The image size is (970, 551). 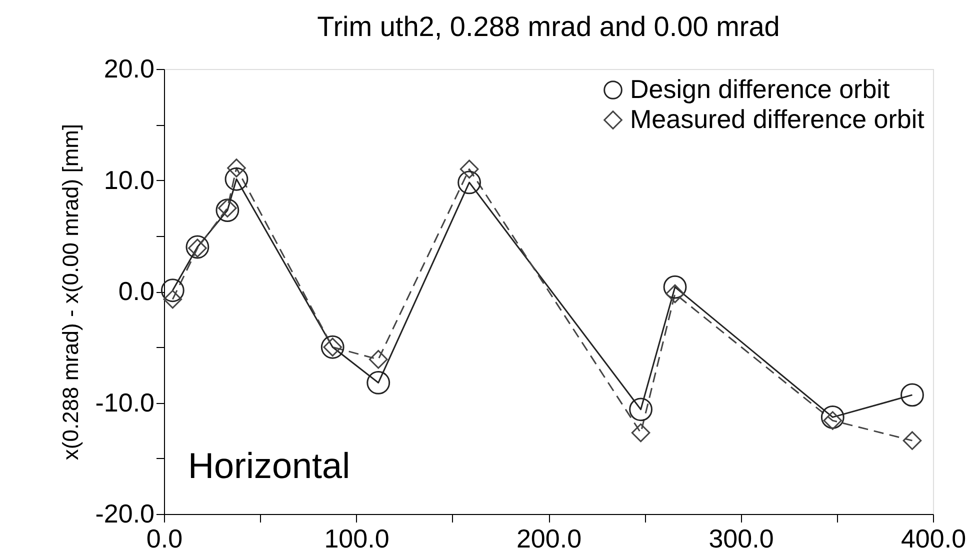 What do you see at coordinates (760, 89) in the screenshot?
I see `legend-label: Design difference orbit` at bounding box center [760, 89].